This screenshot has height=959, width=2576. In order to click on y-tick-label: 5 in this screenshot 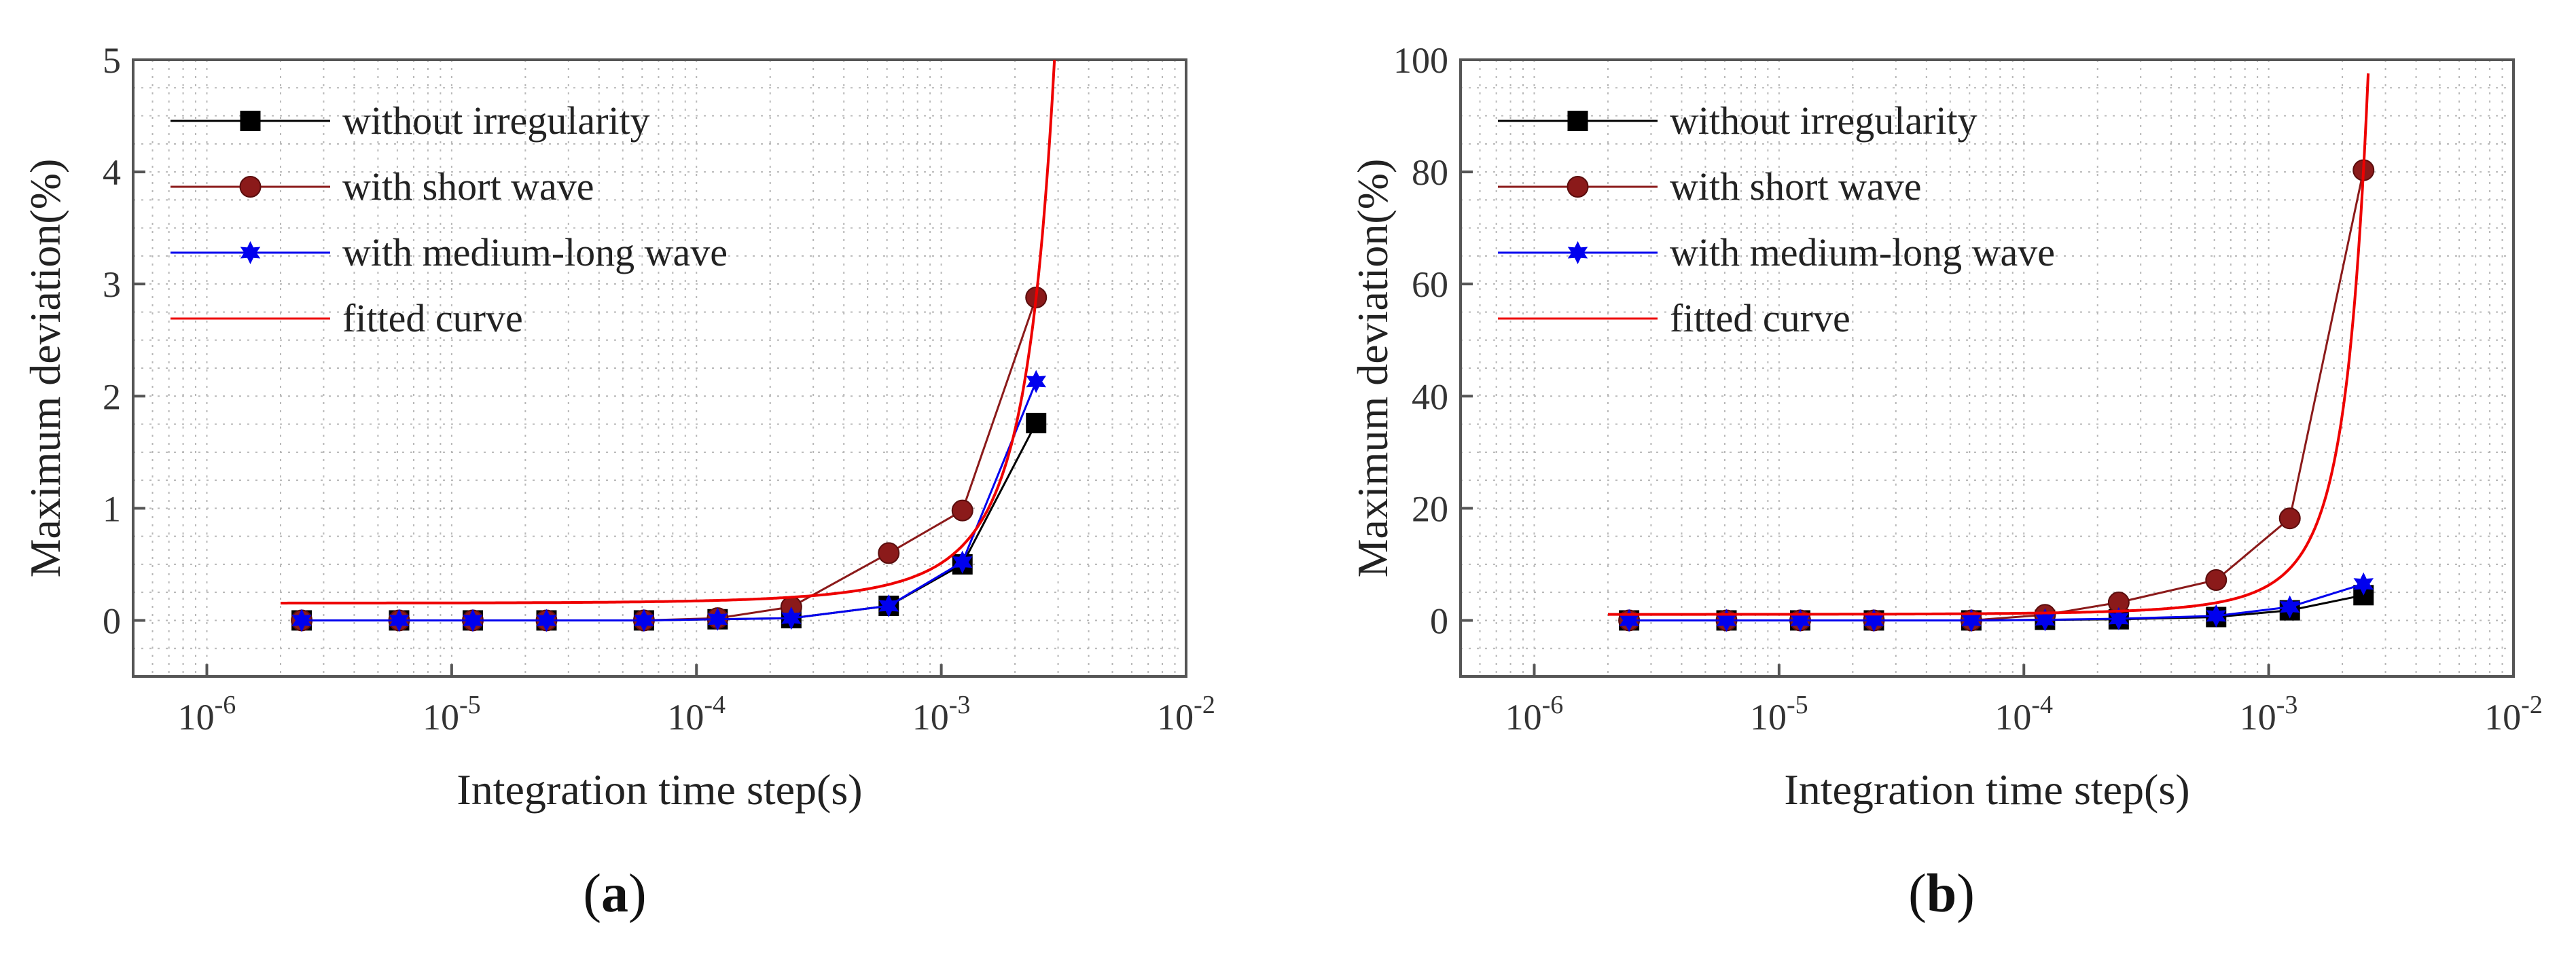, I will do `click(112, 60)`.